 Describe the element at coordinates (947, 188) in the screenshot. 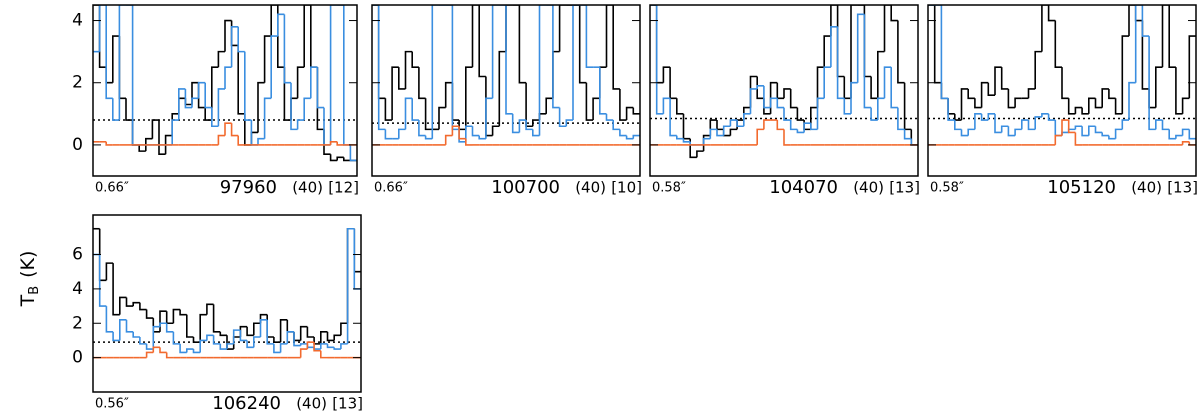

I see `beam-label: 0.58″` at that location.